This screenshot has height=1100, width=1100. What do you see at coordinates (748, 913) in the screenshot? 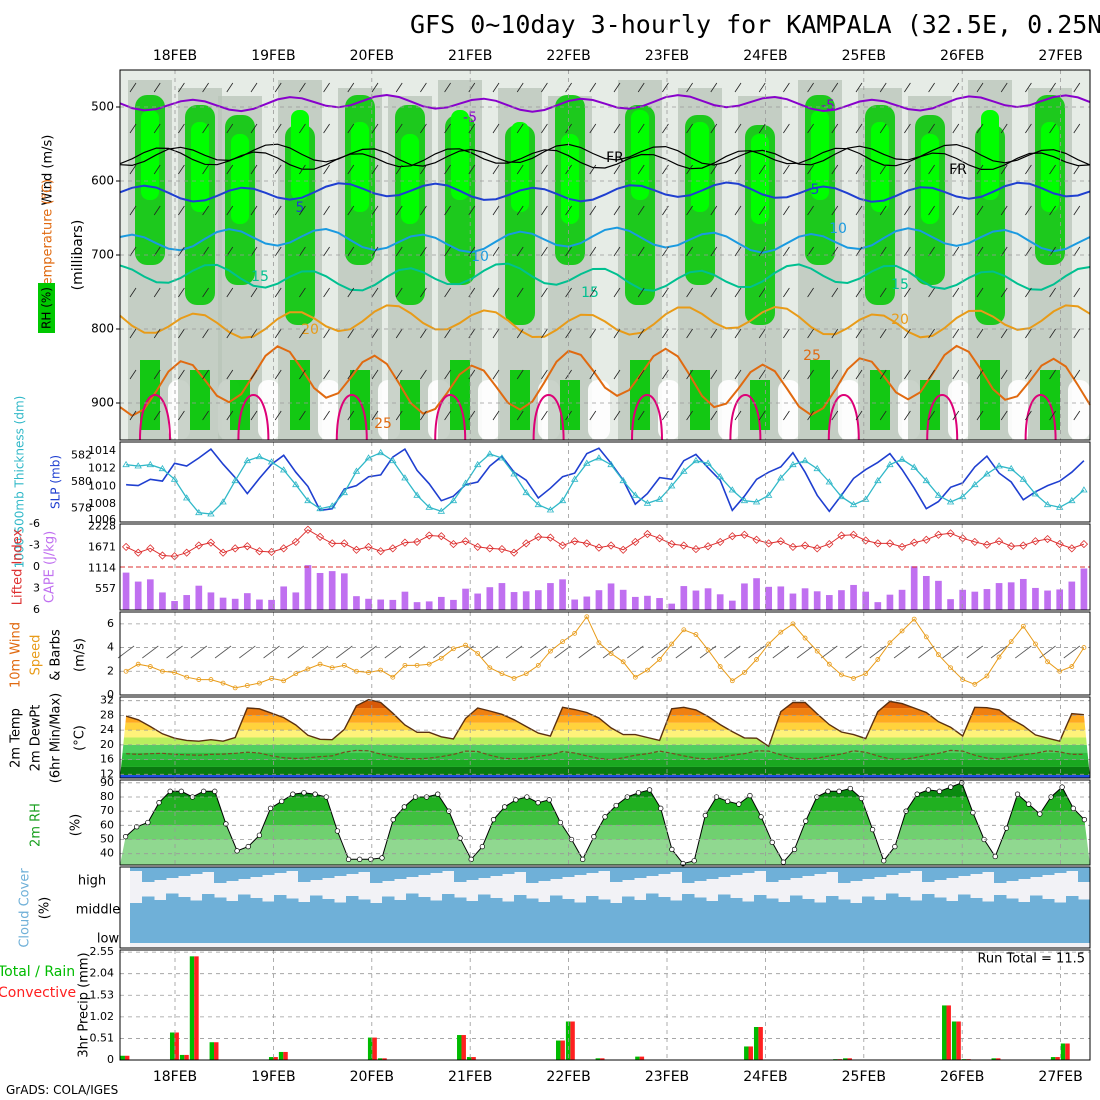
I see `cloud-middle-bar` at bounding box center [748, 913].